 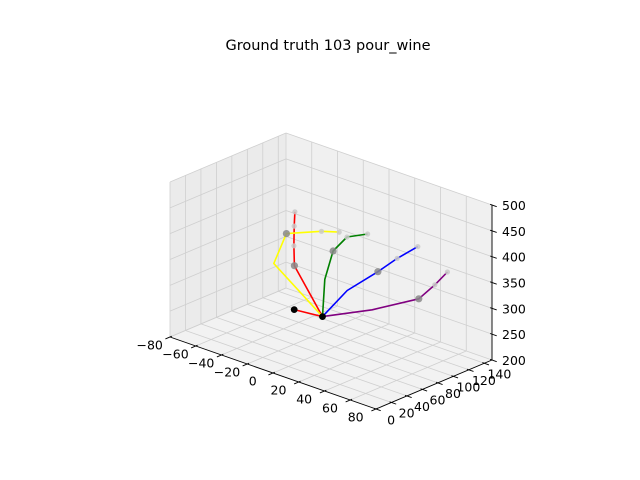 What do you see at coordinates (514, 205) in the screenshot?
I see `z-tick-label: 500` at bounding box center [514, 205].